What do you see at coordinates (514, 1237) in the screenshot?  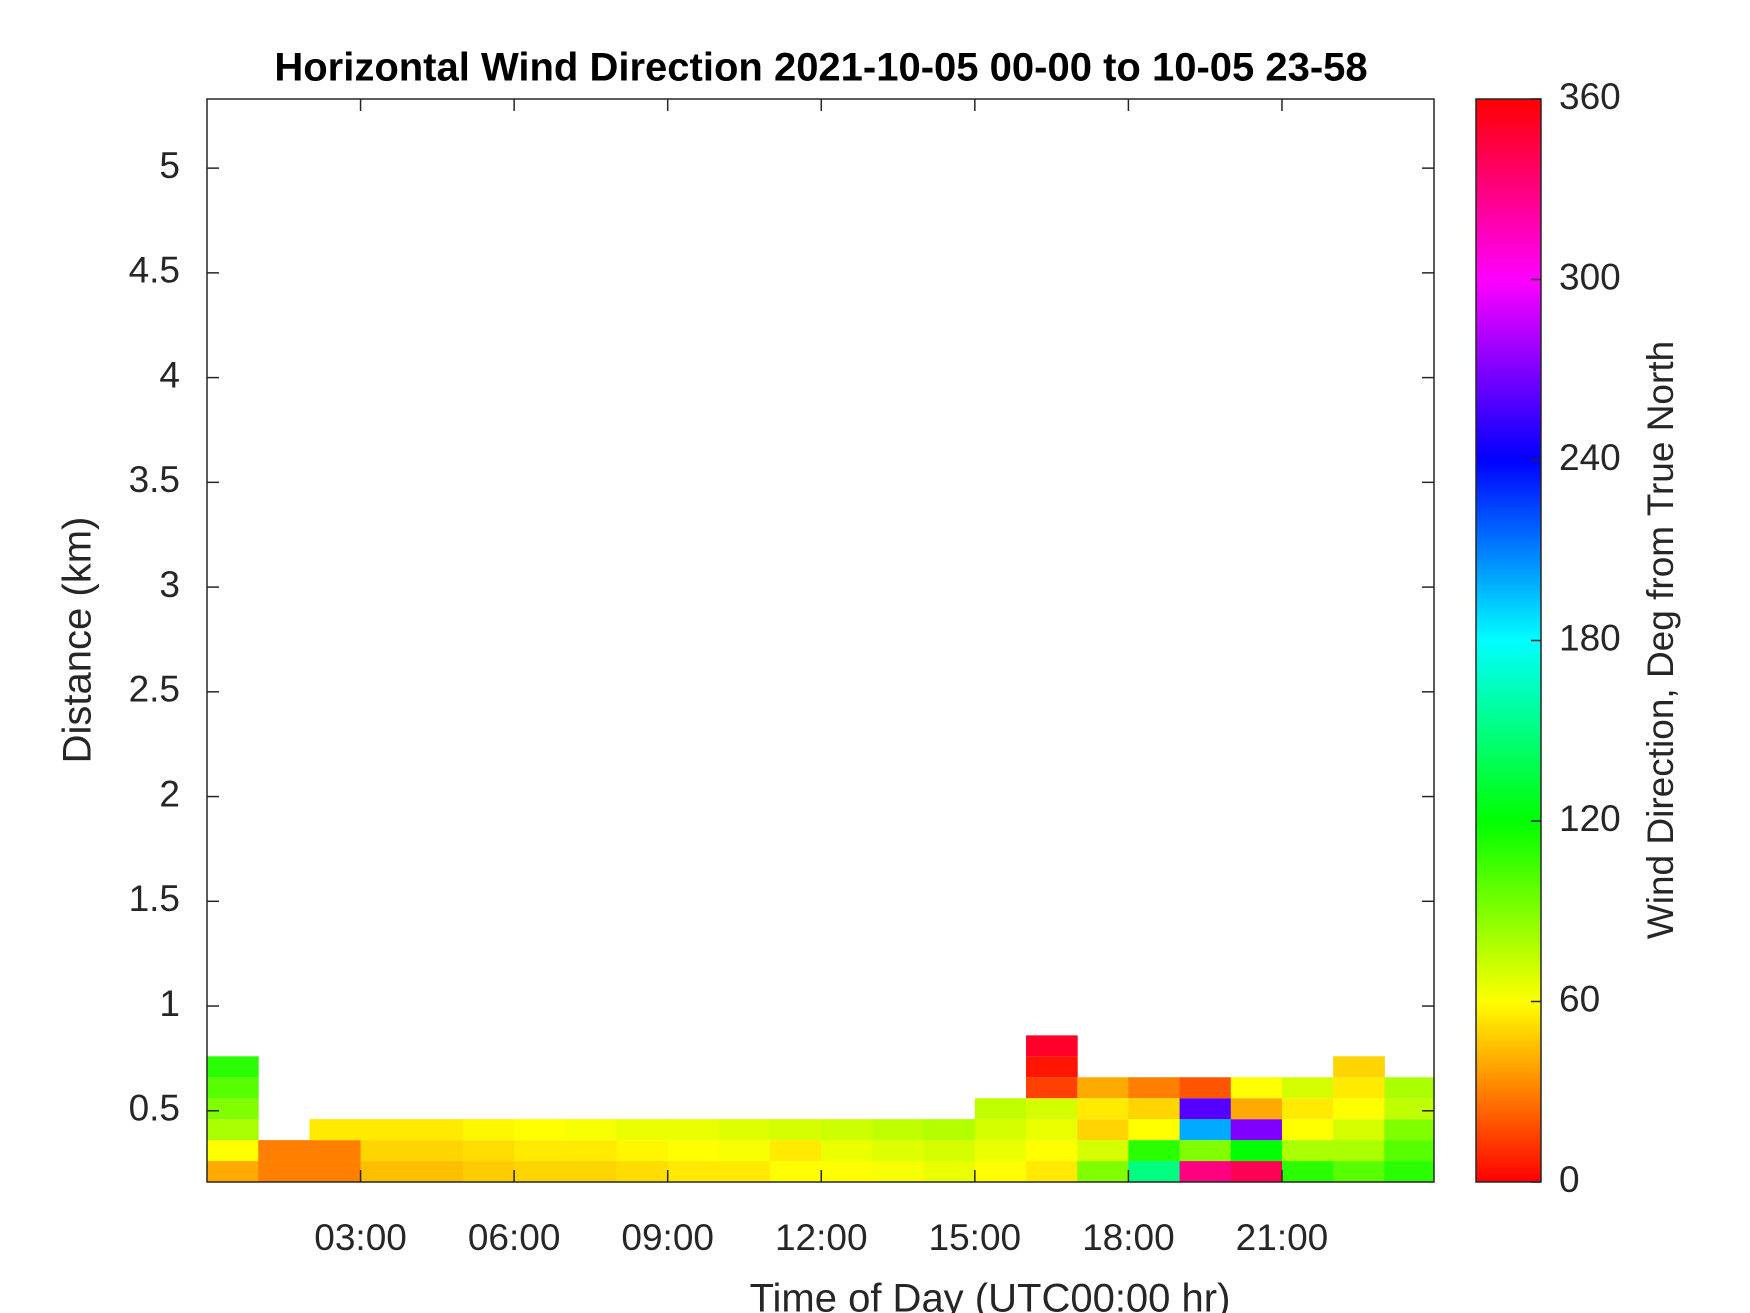 I see `x-tick-label: 06:00` at bounding box center [514, 1237].